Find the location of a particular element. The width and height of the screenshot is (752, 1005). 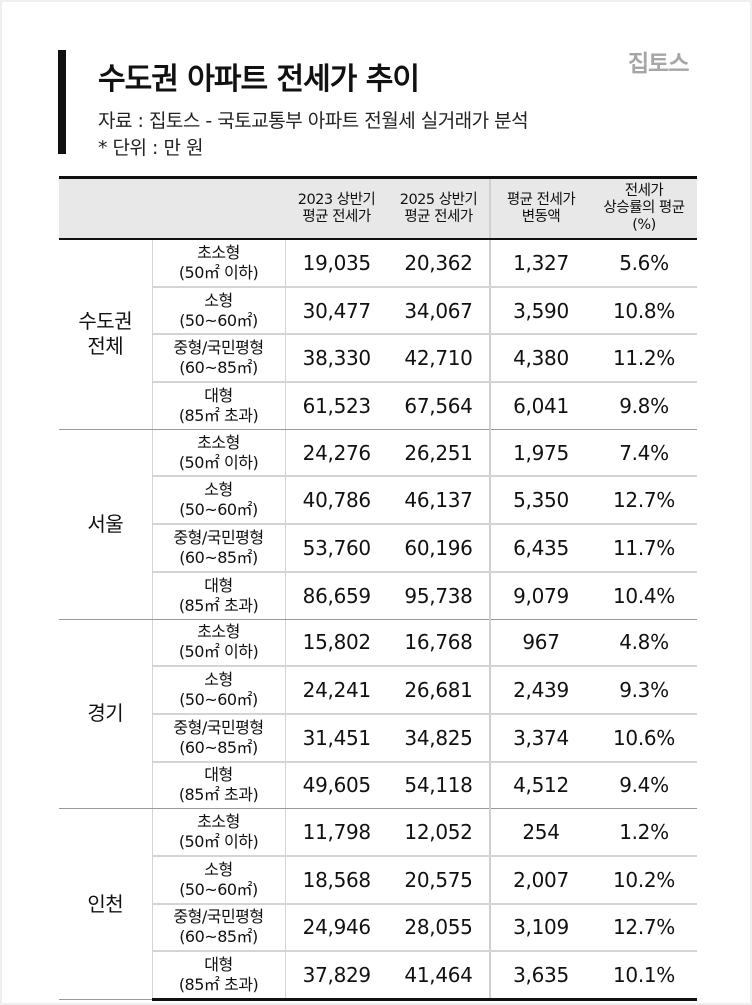

price-2025-cell: 26,681 is located at coordinates (439, 690).